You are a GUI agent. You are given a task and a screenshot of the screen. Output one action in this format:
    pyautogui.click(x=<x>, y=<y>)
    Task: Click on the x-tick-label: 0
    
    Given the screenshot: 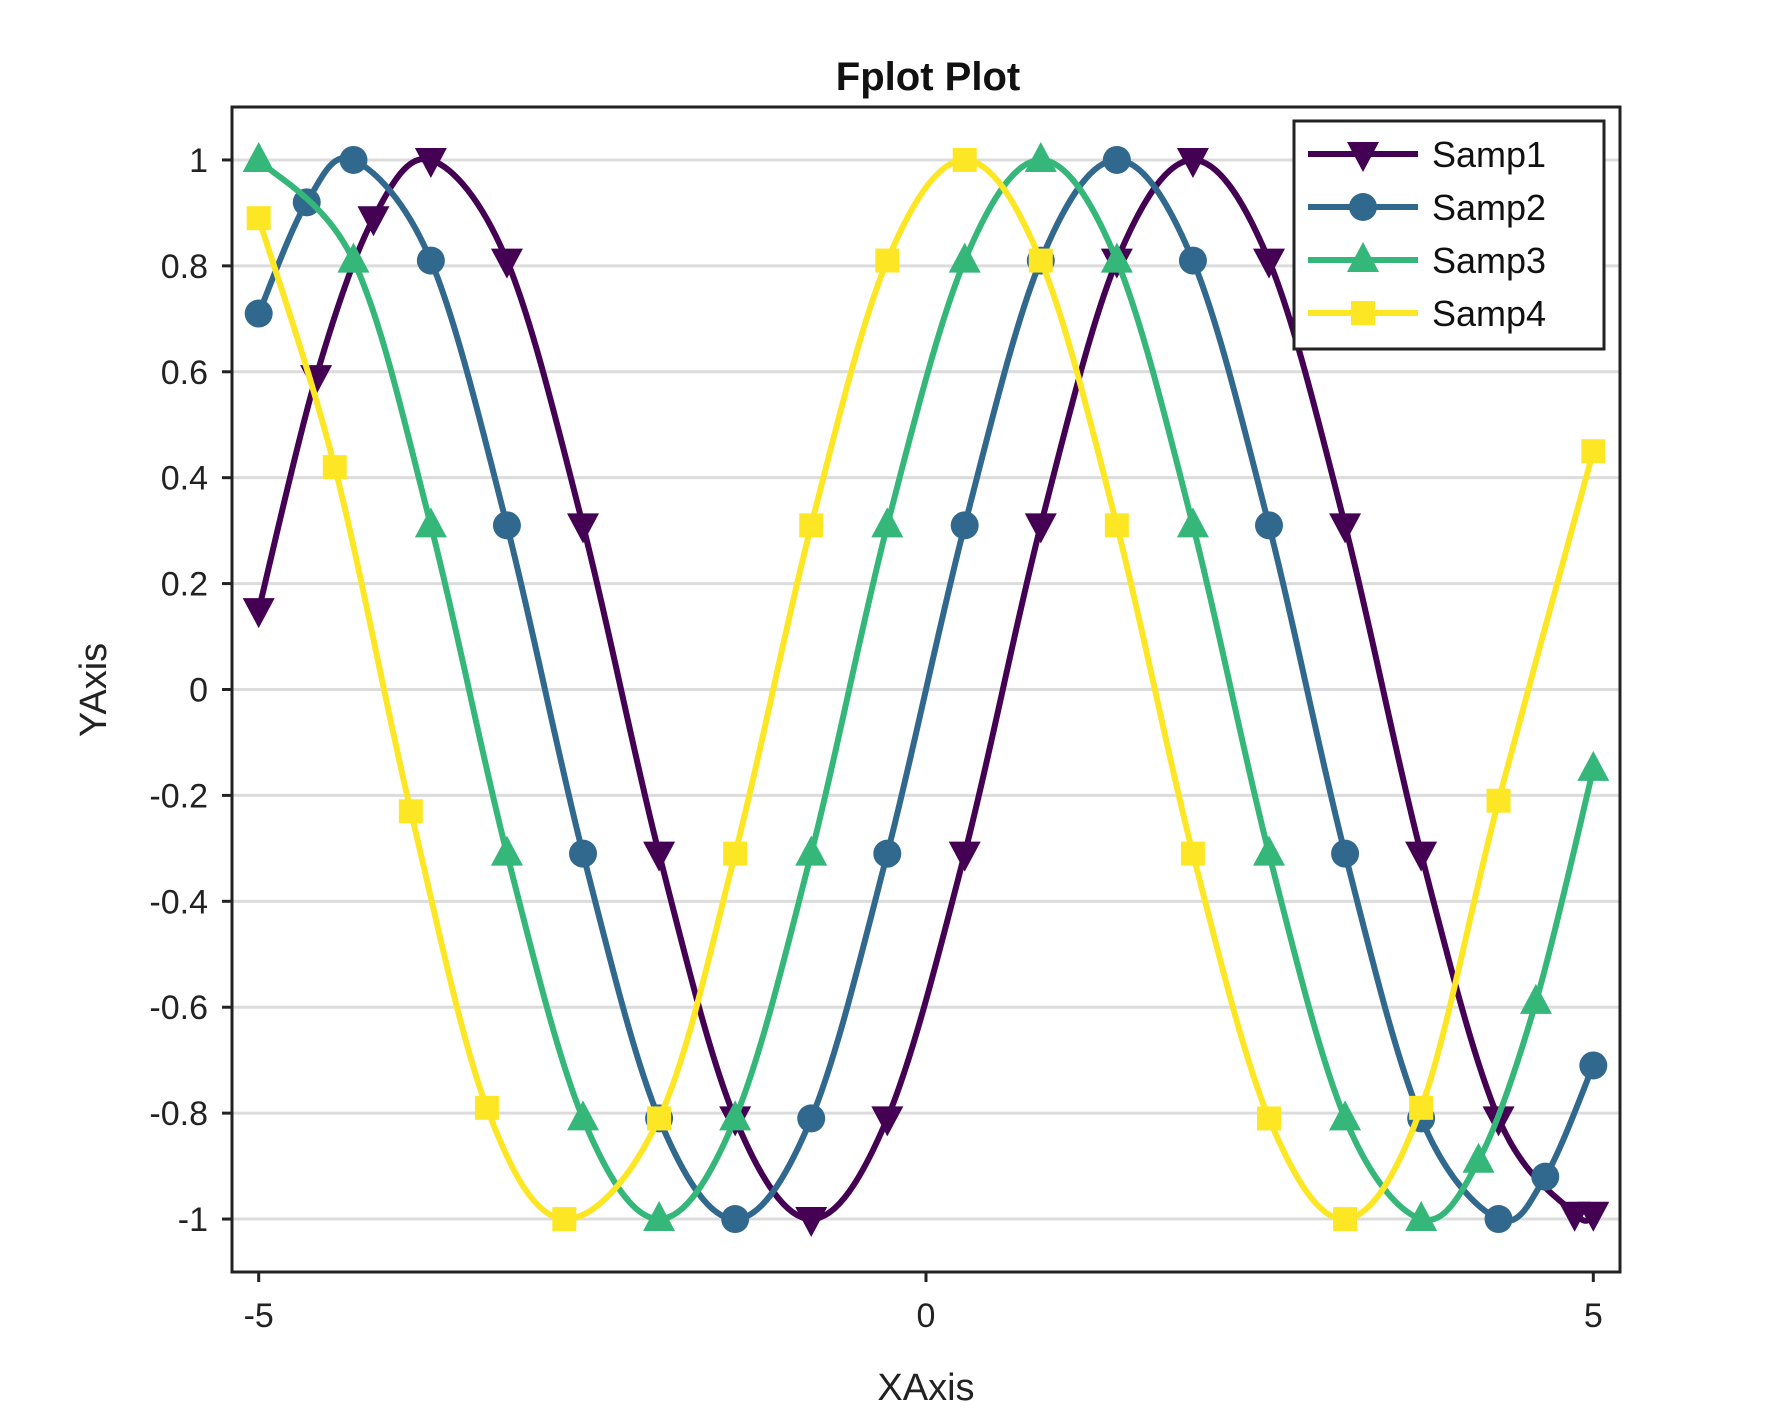 What is the action you would take?
    pyautogui.click(x=926, y=1316)
    